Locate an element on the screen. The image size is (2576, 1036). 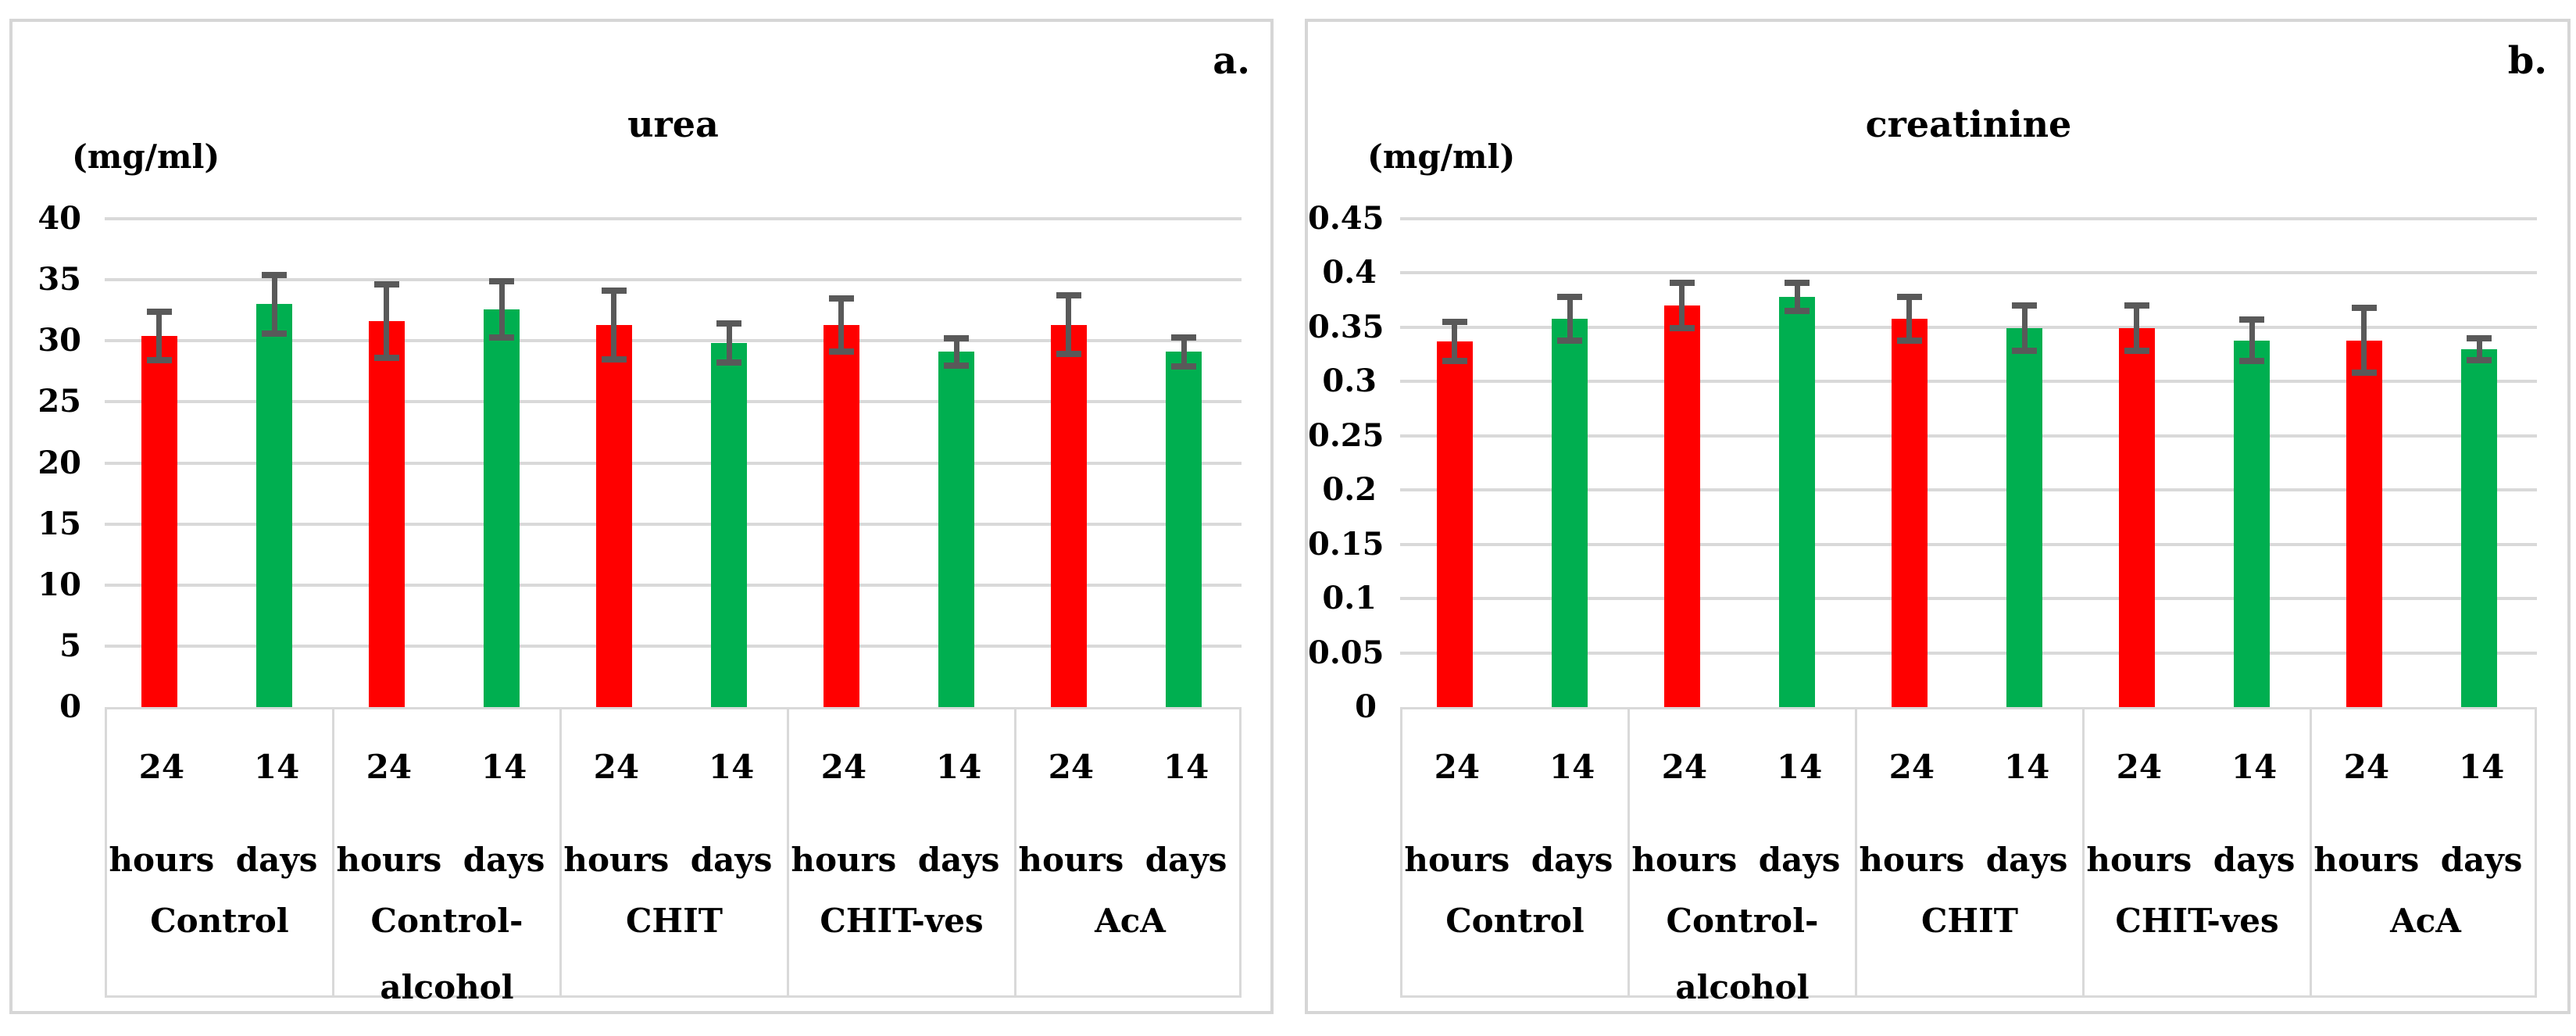
bar-aca-24-hours is located at coordinates (1069, 515).